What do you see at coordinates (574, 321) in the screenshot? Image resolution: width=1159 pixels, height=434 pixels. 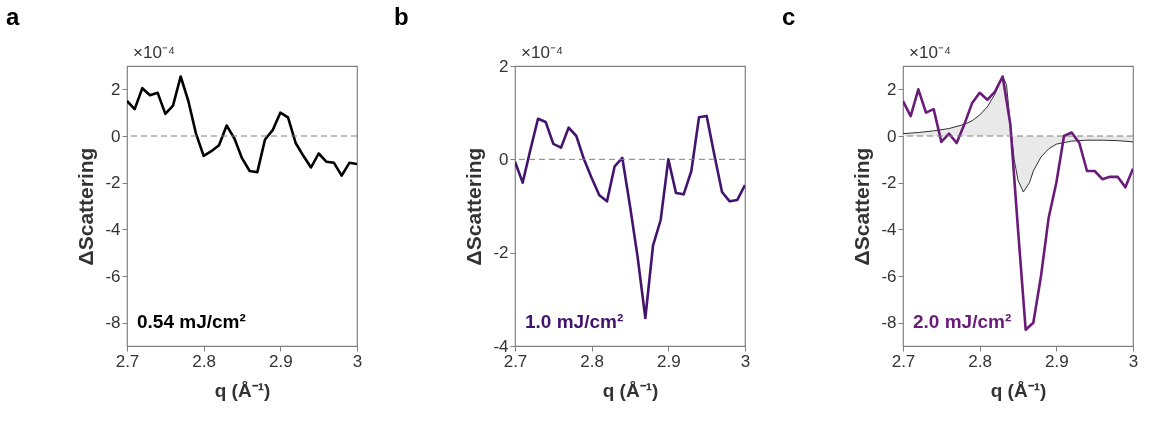 I see `series-label: 1.0 mJ/cm²` at bounding box center [574, 321].